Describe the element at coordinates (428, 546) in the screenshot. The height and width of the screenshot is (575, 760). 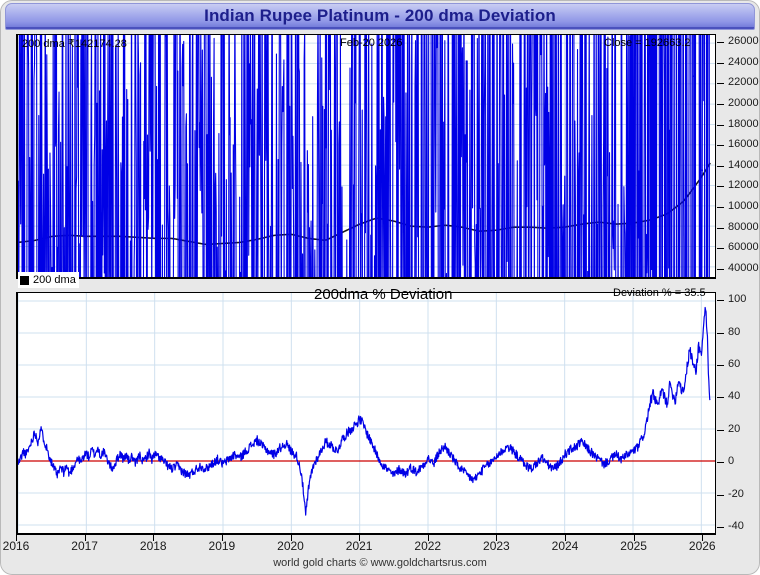
I see `x-axis-label: 2022` at that location.